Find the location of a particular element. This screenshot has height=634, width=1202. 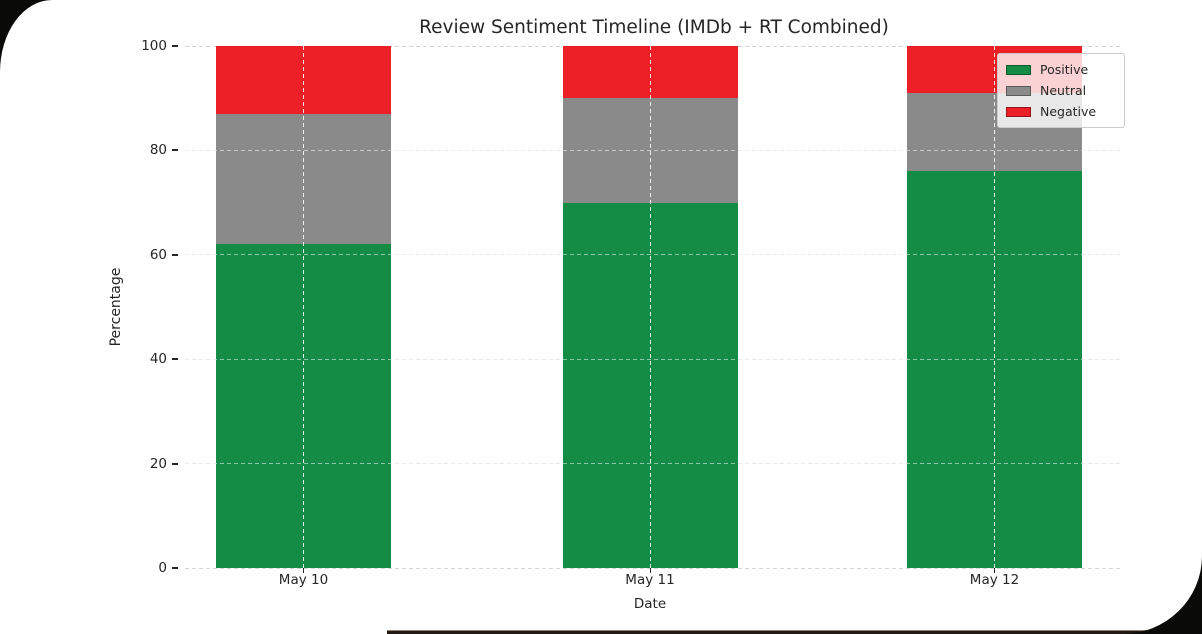

legend: Positive Neutral Negative is located at coordinates (1061, 90).